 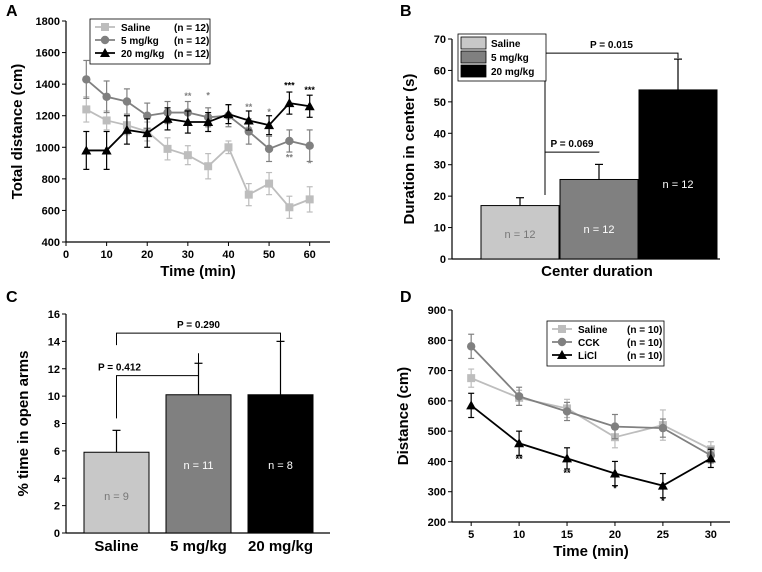 I want to click on c-p-value-label: P = 0.290, so click(x=198, y=325).